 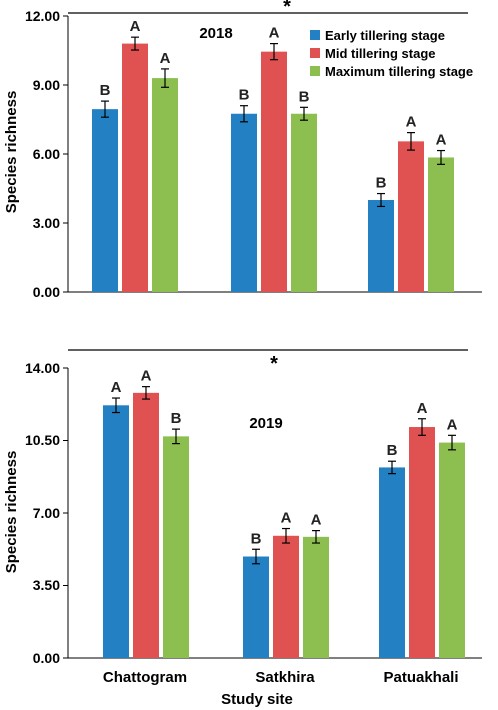 I want to click on y-ticks: 0.00 3.50 7.00 10.50 14.00, so click(x=46, y=513).